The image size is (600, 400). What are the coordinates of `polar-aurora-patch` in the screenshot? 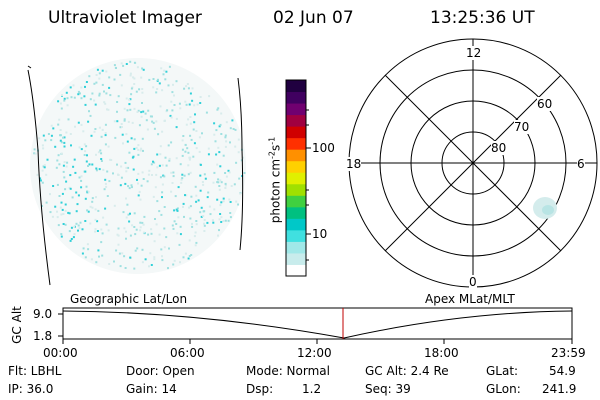 It's located at (545, 208).